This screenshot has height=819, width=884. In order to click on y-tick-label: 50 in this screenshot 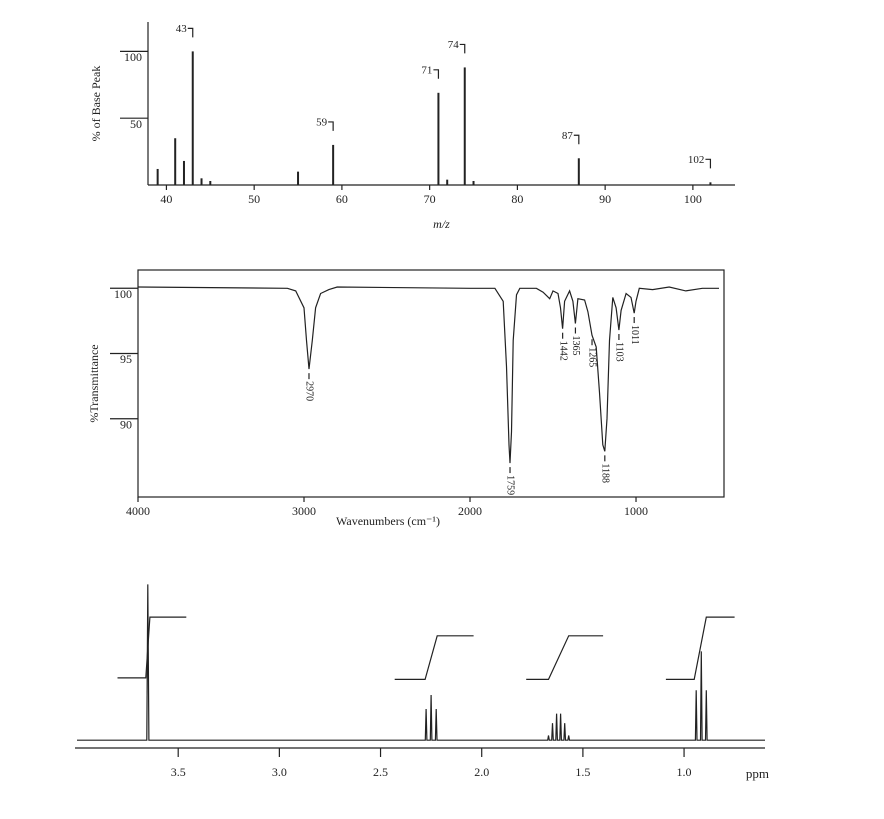, I will do `click(136, 124)`.